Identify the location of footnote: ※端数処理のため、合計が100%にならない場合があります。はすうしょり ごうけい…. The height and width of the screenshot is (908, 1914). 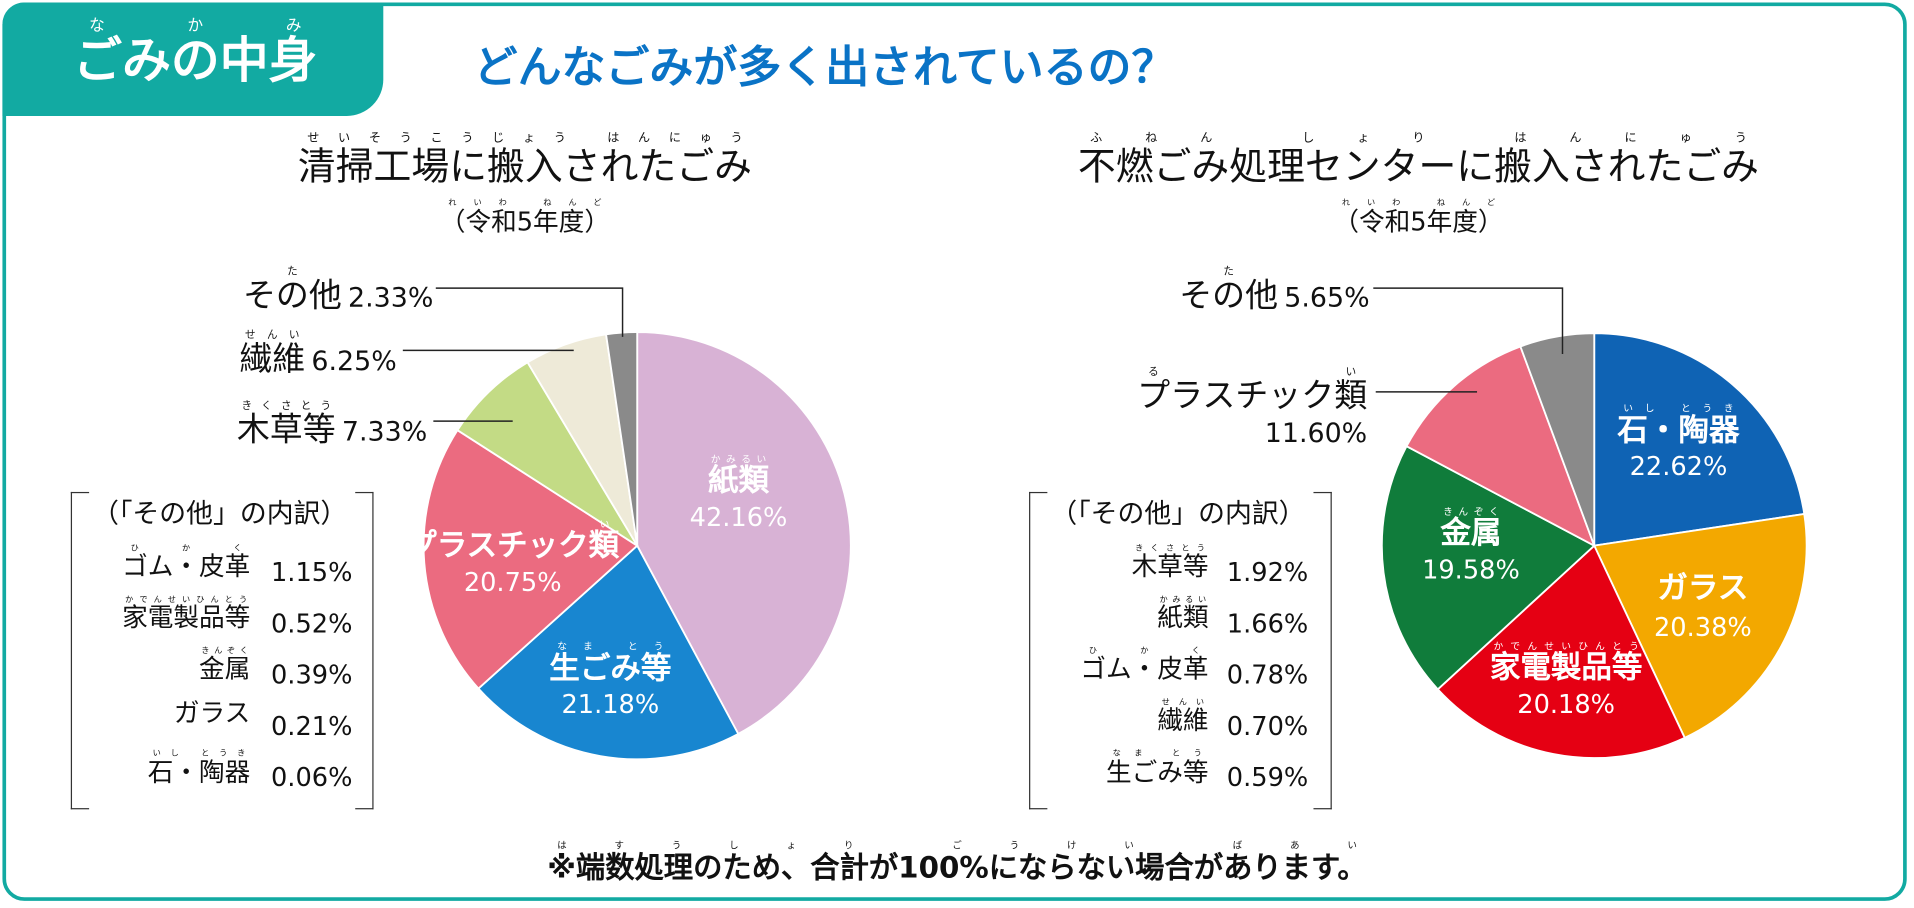
(957, 862).